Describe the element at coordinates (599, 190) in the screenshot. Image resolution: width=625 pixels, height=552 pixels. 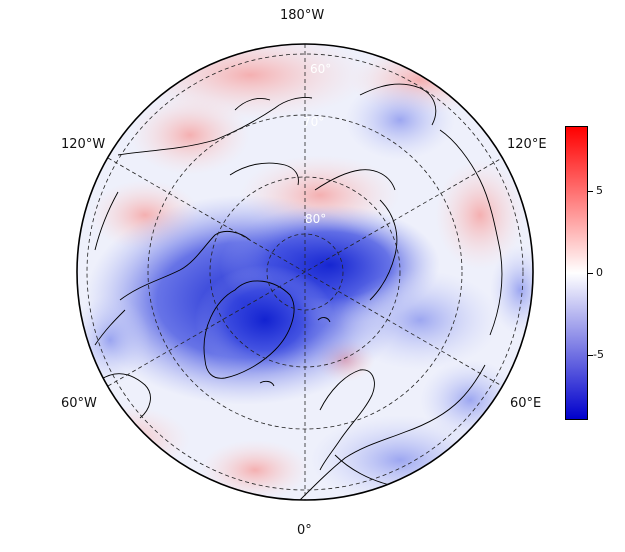
I see `colorbar-label-5: 5` at that location.